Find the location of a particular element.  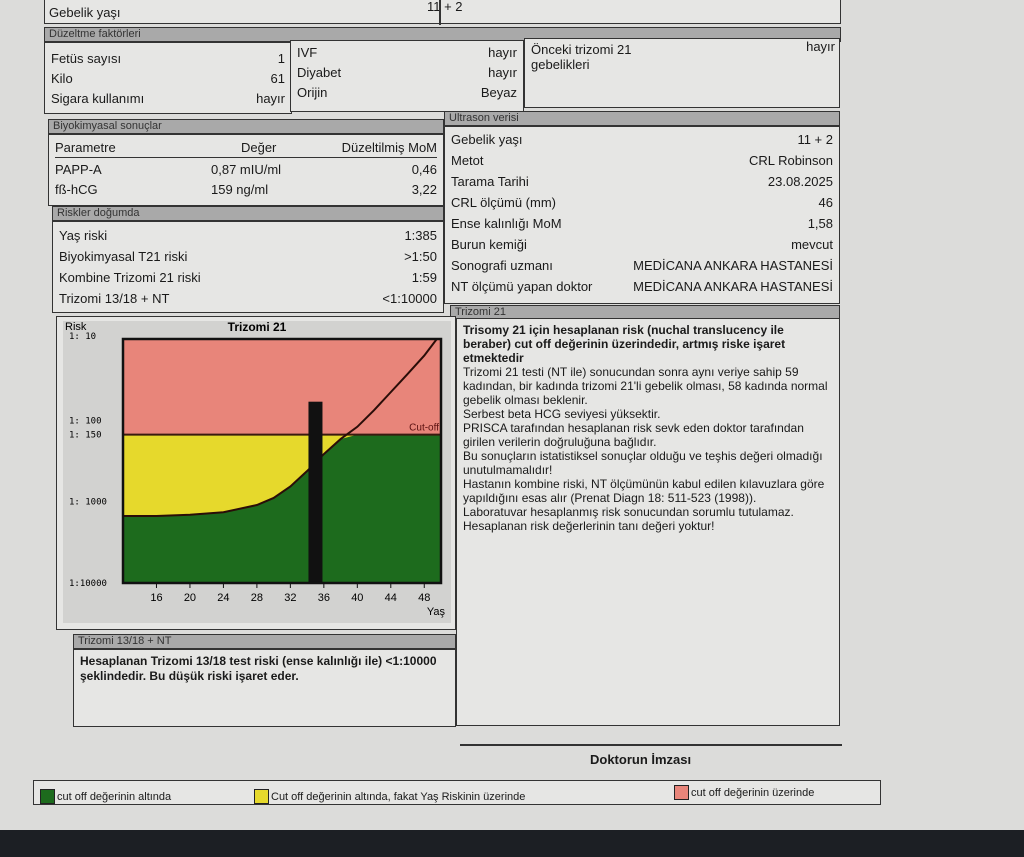

label: Metot is located at coordinates (467, 160).